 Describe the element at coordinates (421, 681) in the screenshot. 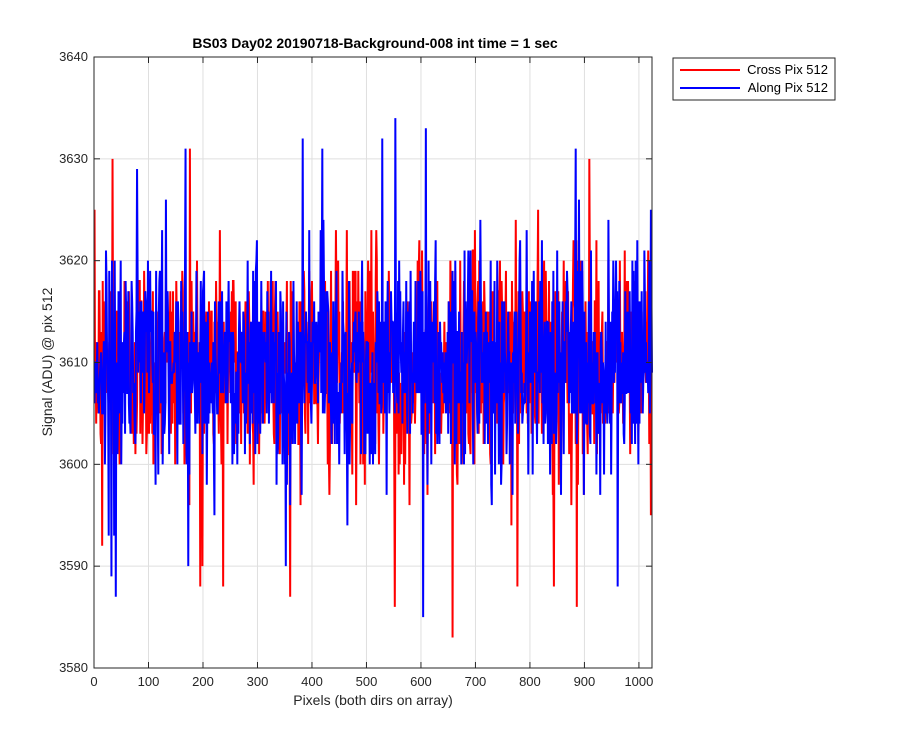

I see `x-tick-label: 600` at that location.